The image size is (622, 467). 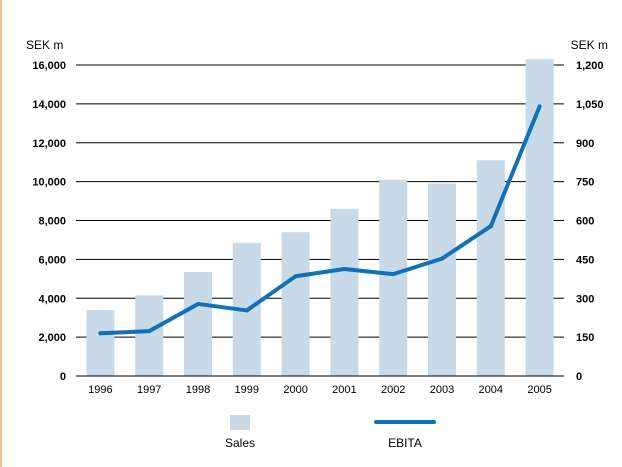 What do you see at coordinates (295, 390) in the screenshot?
I see `x-tick-label: 2000` at bounding box center [295, 390].